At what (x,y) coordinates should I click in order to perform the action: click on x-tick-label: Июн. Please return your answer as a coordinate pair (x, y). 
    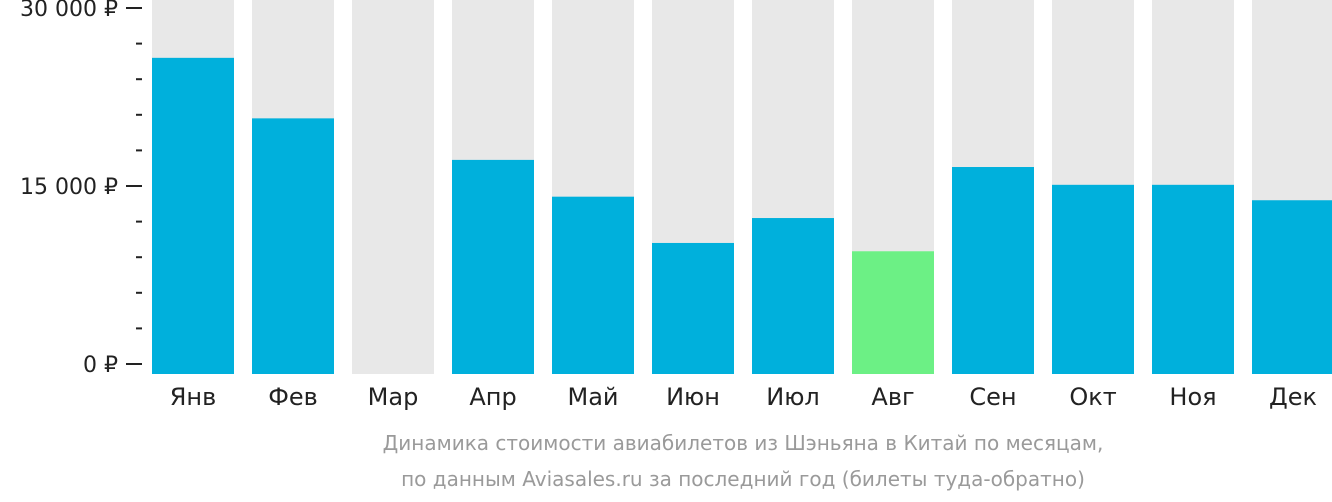
    Looking at the image, I should click on (693, 397).